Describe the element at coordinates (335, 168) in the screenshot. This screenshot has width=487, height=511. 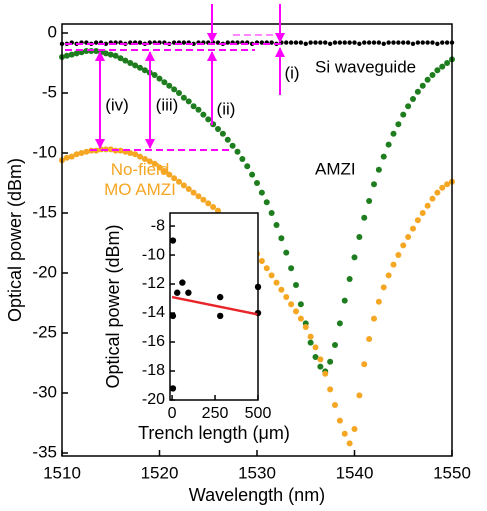
I see `series-label: AMZI` at that location.